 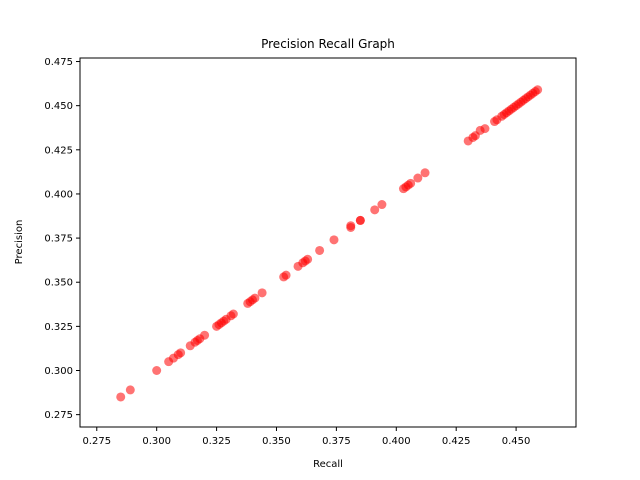 I want to click on y-tick-label: 0.475, so click(x=58, y=62).